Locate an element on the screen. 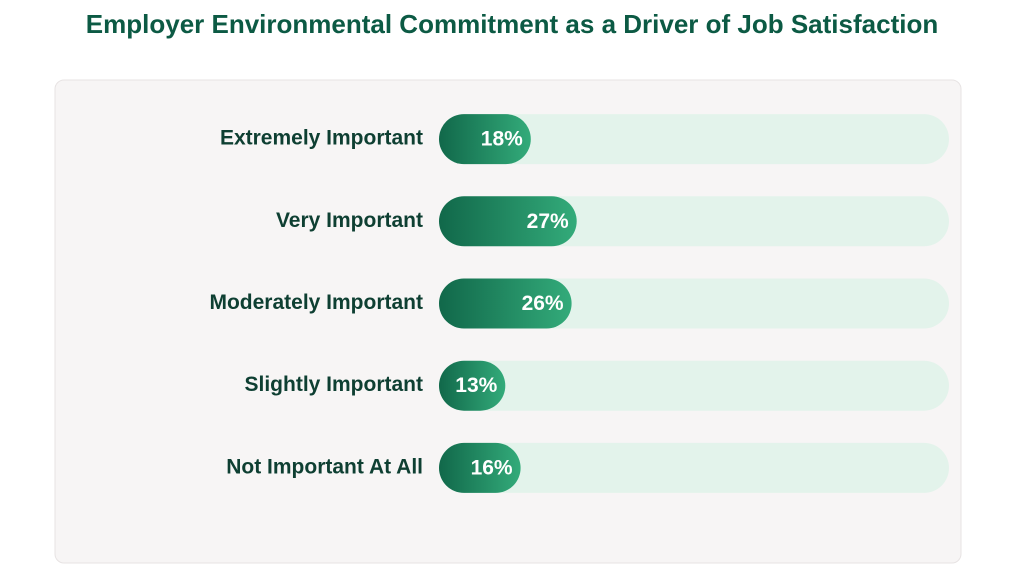  value-label: 26% is located at coordinates (543, 303).